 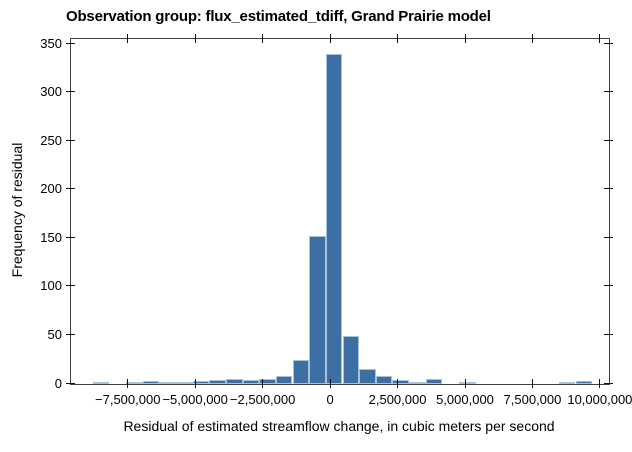 What do you see at coordinates (330, 399) in the screenshot?
I see `x-tick-label: 0` at bounding box center [330, 399].